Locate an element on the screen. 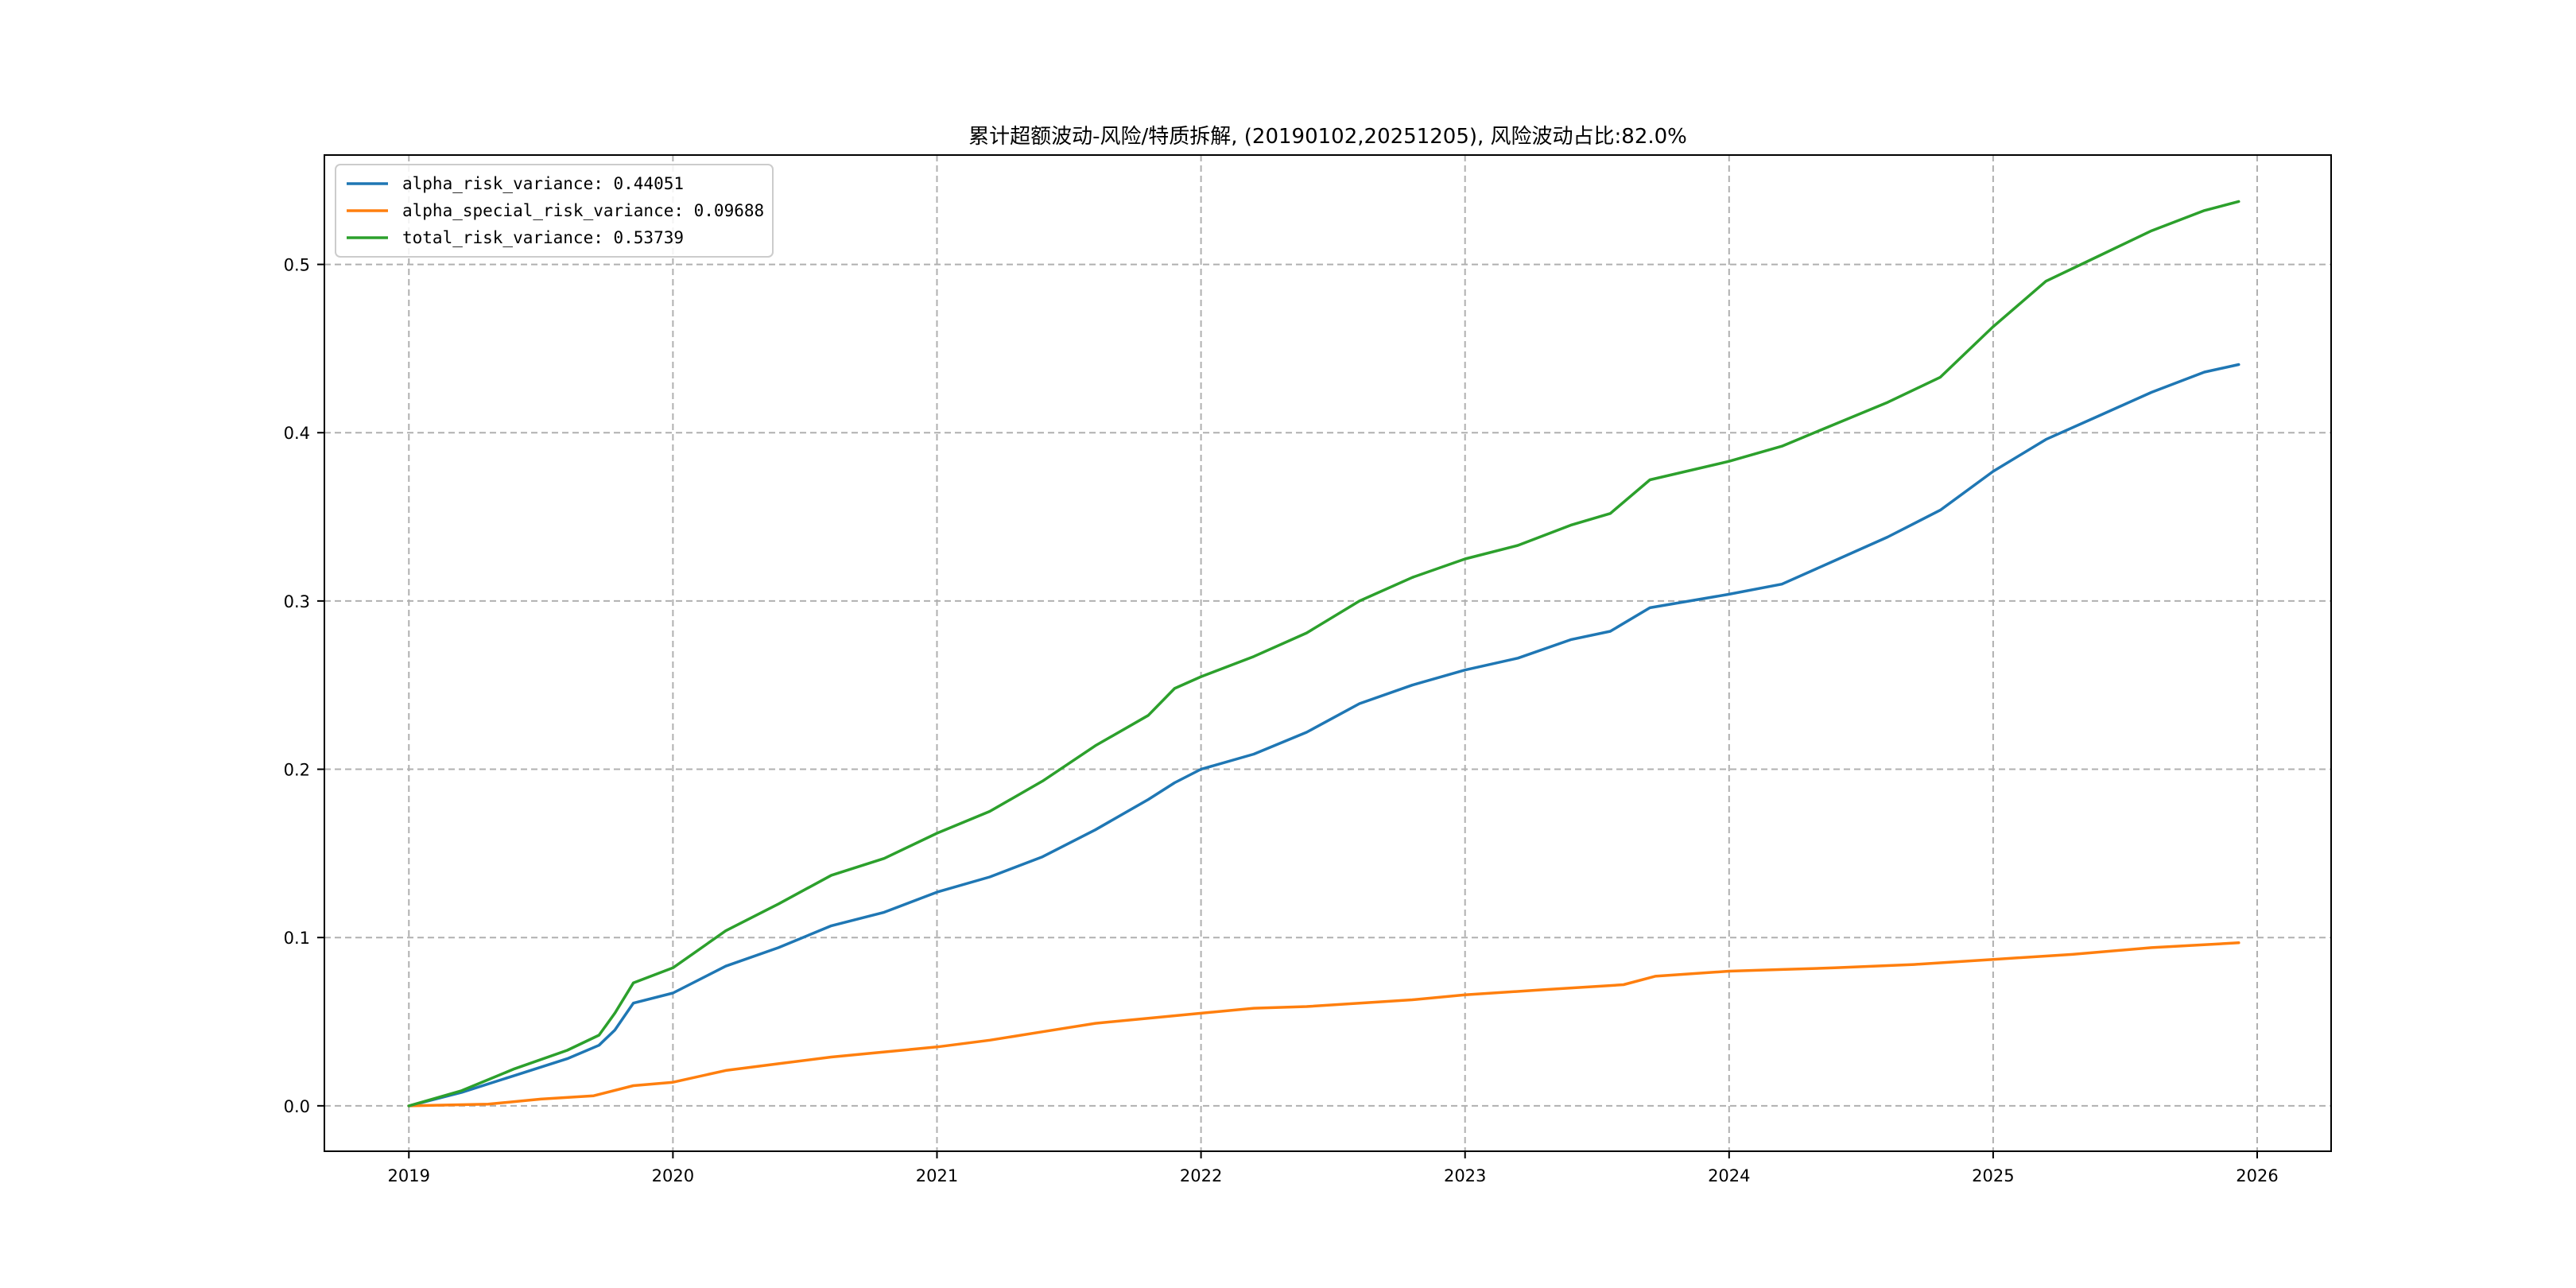 The width and height of the screenshot is (2576, 1288). series-line-alpha_special_risk_variance is located at coordinates (1324, 1024).